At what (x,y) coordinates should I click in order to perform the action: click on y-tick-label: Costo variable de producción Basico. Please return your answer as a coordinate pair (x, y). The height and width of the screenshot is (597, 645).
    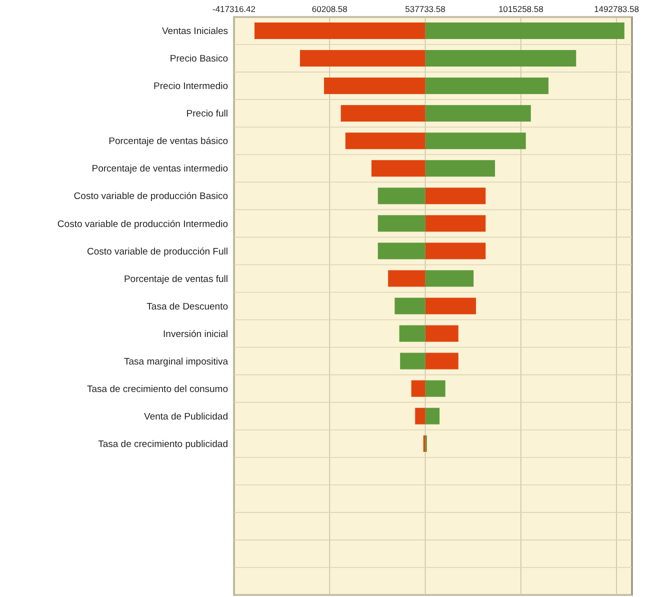
    Looking at the image, I should click on (151, 196).